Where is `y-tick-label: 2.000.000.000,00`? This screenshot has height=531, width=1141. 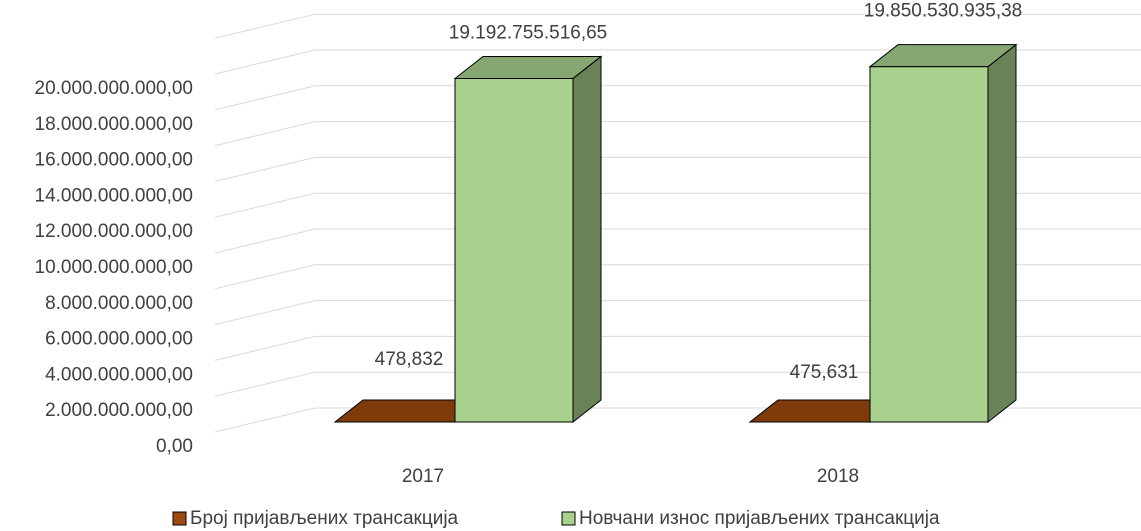 y-tick-label: 2.000.000.000,00 is located at coordinates (119, 410).